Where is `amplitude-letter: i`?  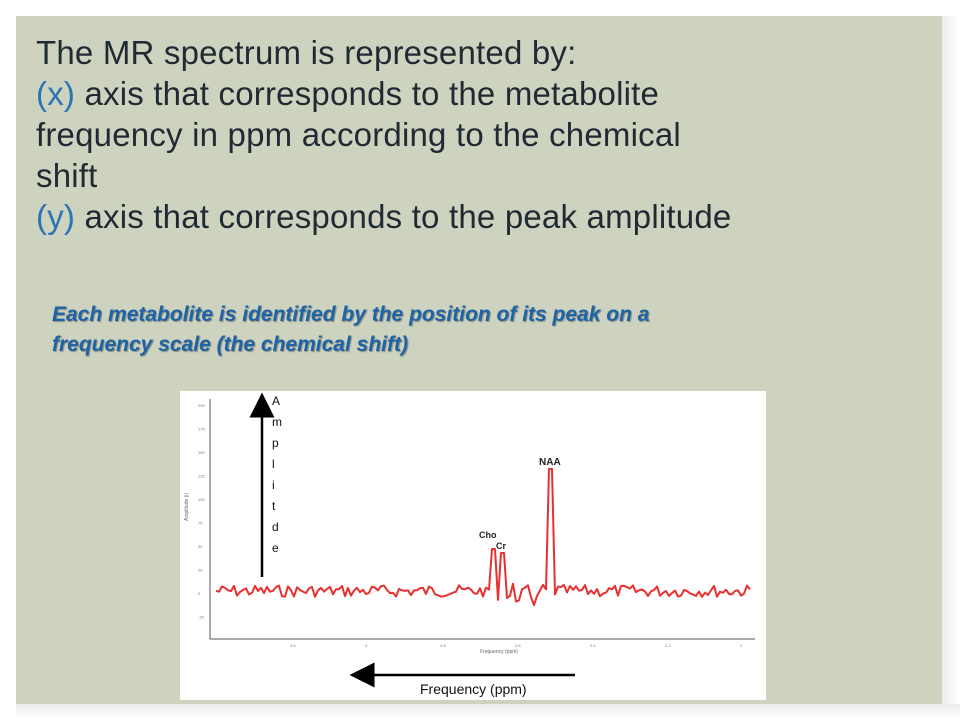 amplitude-letter: i is located at coordinates (273, 485).